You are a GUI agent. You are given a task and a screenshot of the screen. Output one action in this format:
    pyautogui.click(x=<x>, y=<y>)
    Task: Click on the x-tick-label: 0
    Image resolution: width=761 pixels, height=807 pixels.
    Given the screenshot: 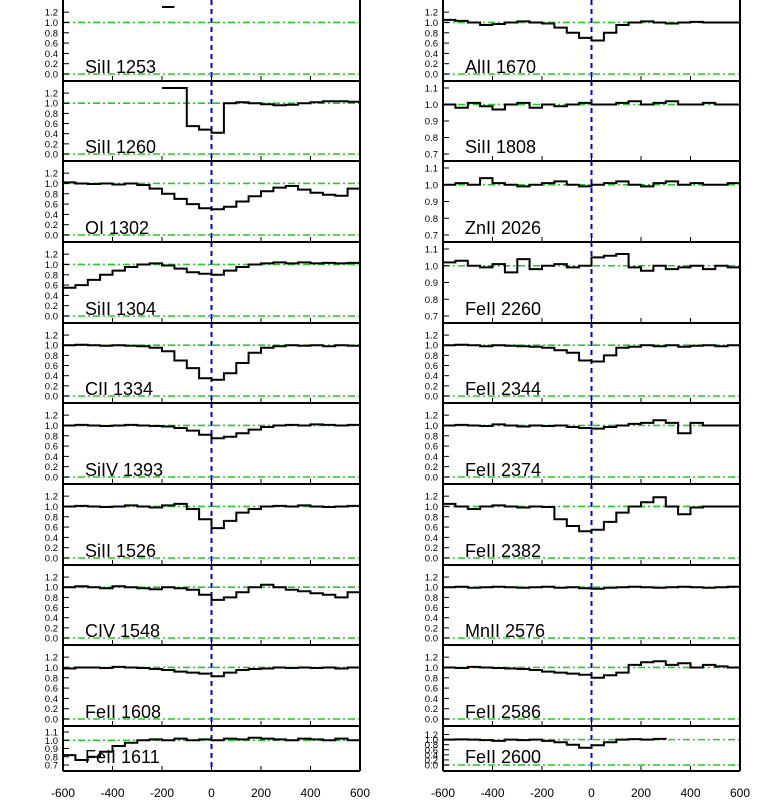 What is the action you would take?
    pyautogui.click(x=211, y=793)
    